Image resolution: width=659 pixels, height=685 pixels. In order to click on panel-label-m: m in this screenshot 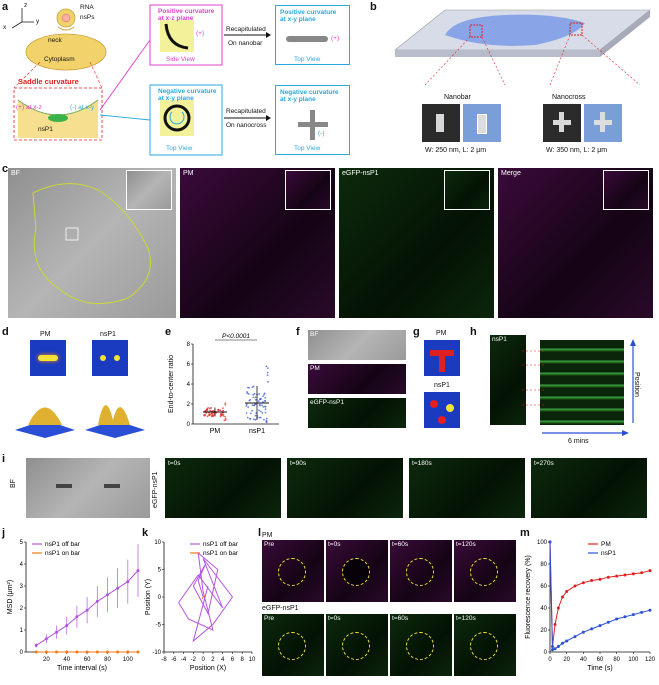, I will do `click(525, 533)`.